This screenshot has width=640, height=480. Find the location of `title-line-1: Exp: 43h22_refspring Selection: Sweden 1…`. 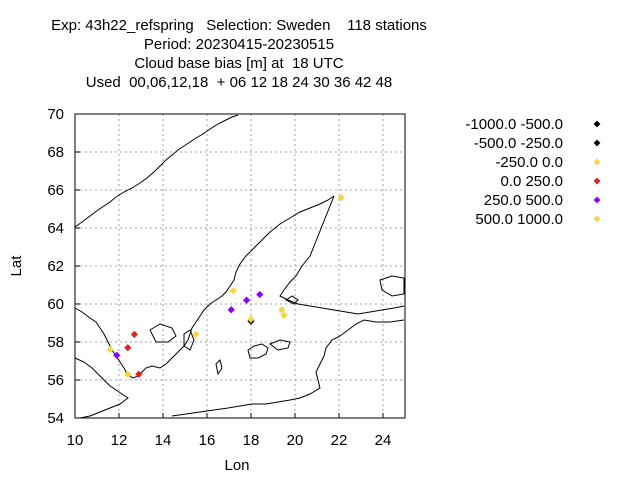

title-line-1: Exp: 43h22_refspring Selection: Sweden 1… is located at coordinates (239, 25).